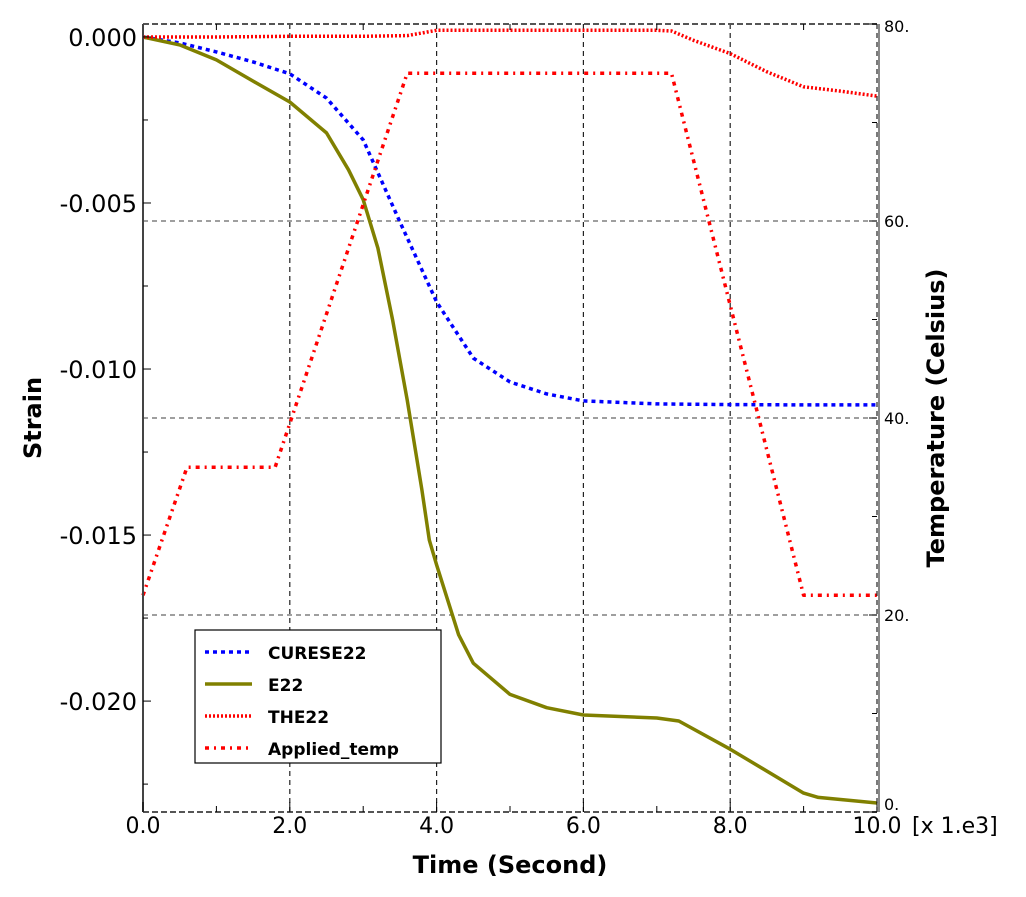 The height and width of the screenshot is (897, 1026). Describe the element at coordinates (98, 204) in the screenshot. I see `y-tick-label: -0.005` at that location.